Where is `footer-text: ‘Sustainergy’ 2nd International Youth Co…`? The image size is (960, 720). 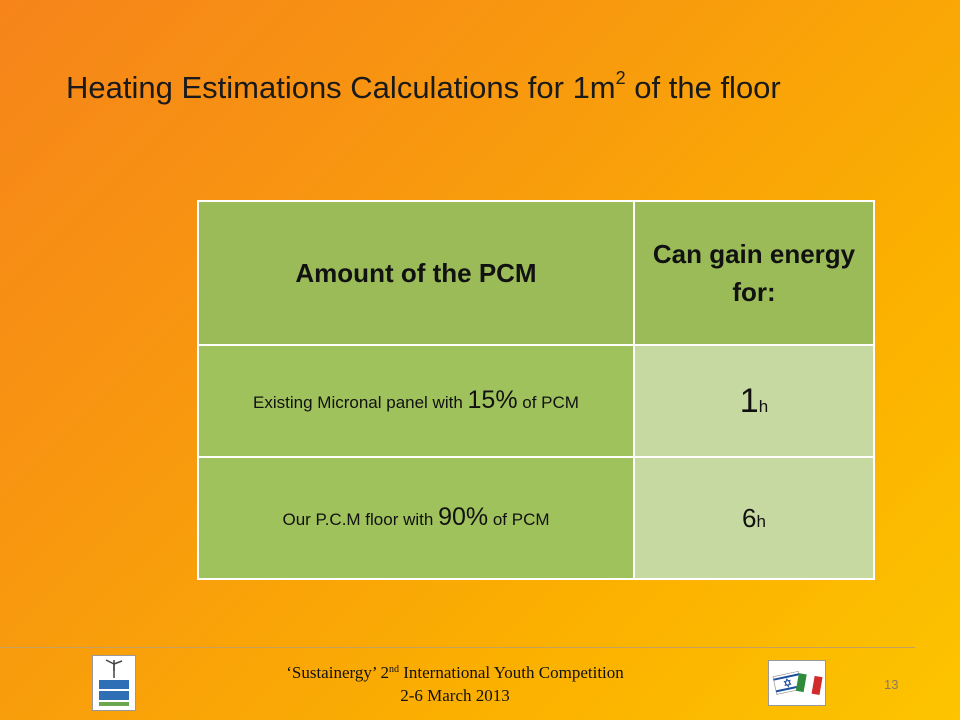
footer-text: ‘Sustainergy’ 2nd International Youth Co… is located at coordinates (455, 684).